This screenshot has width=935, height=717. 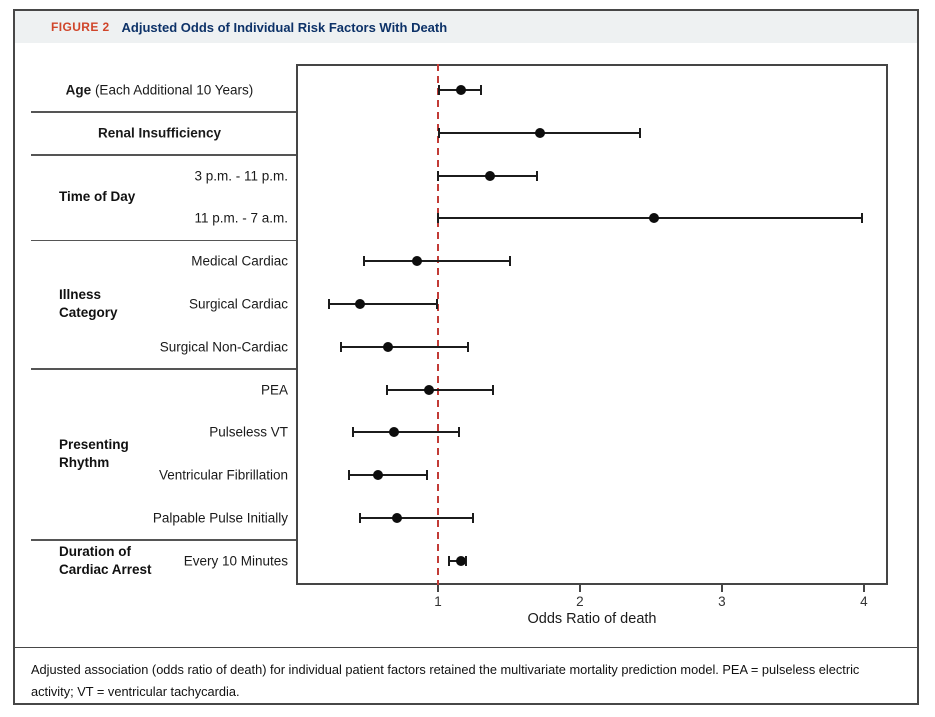 I want to click on row-label: Surgical Non-Cardiac, so click(x=159, y=346).